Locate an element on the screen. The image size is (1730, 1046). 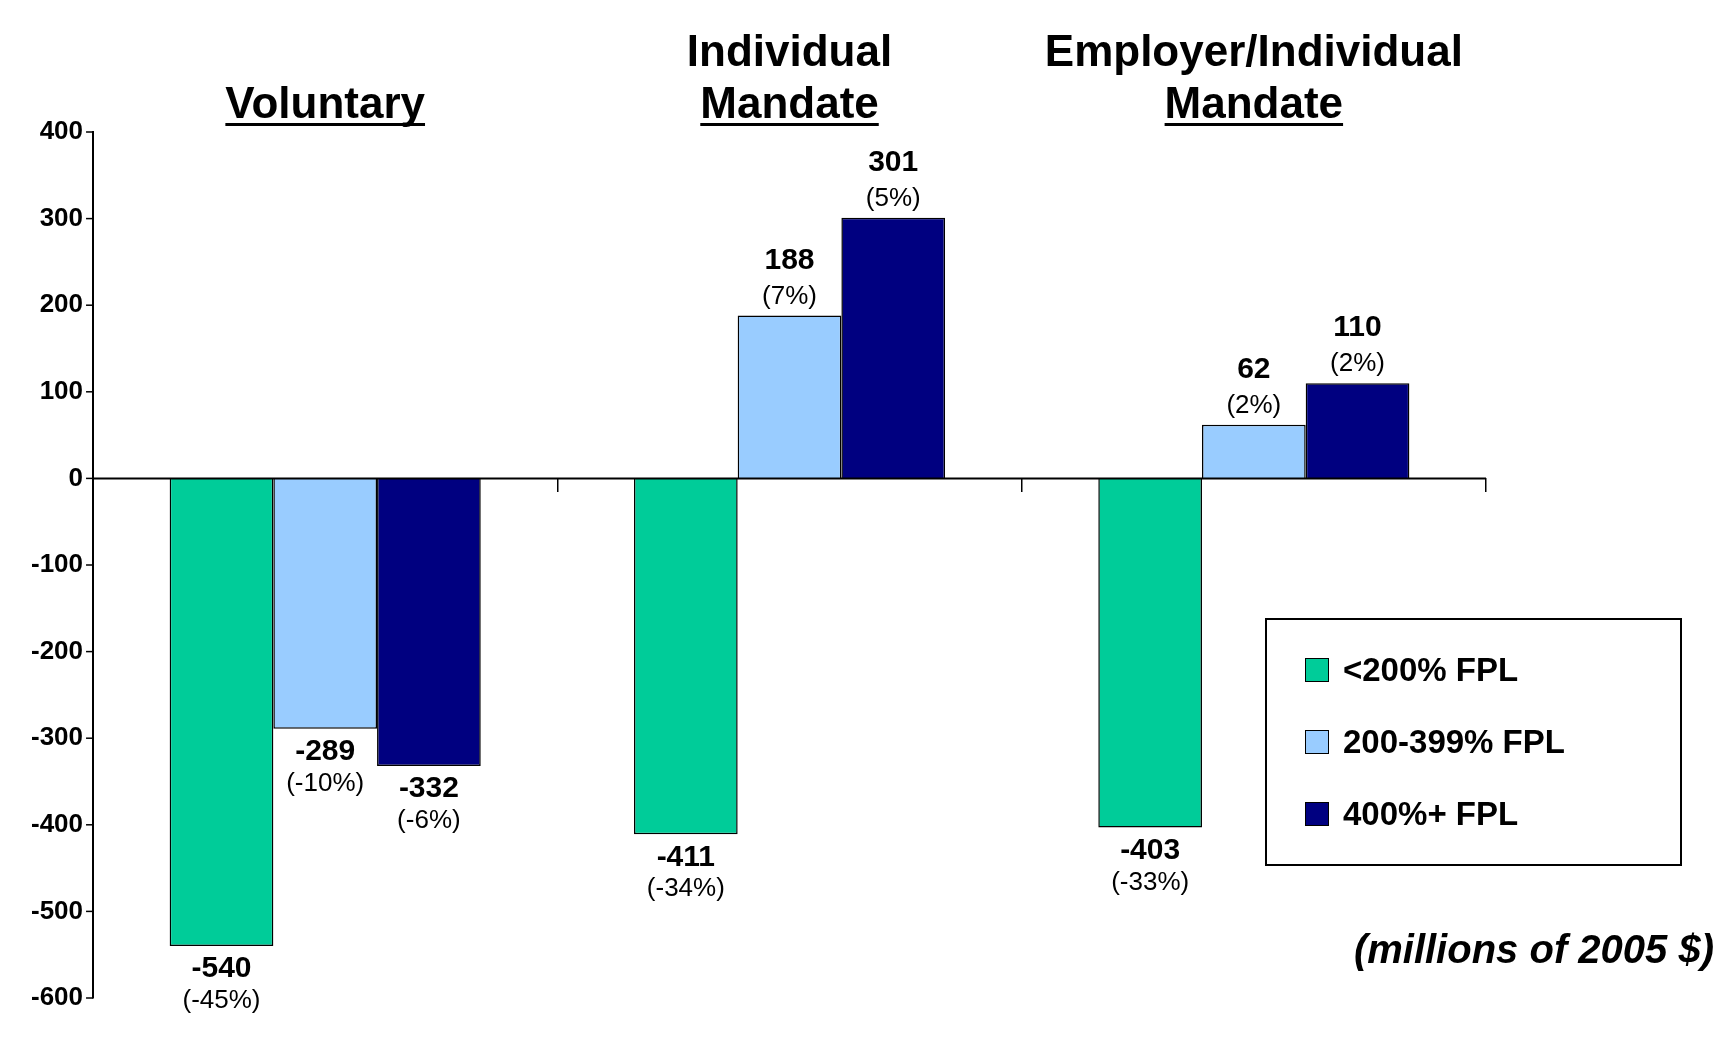
data-label: -332 (-6%) is located at coordinates (429, 802).